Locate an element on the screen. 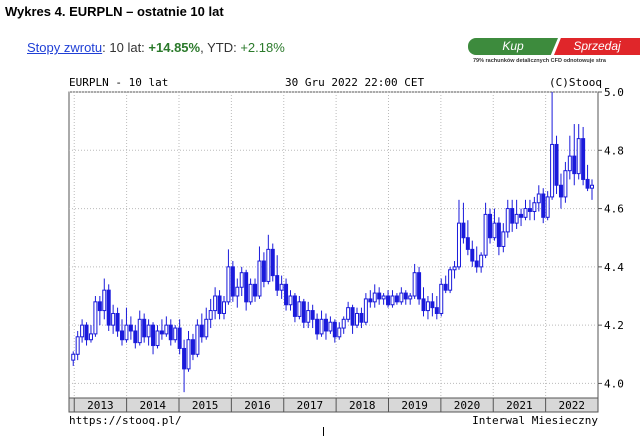  y-tick-label: 4.4 is located at coordinates (614, 267).